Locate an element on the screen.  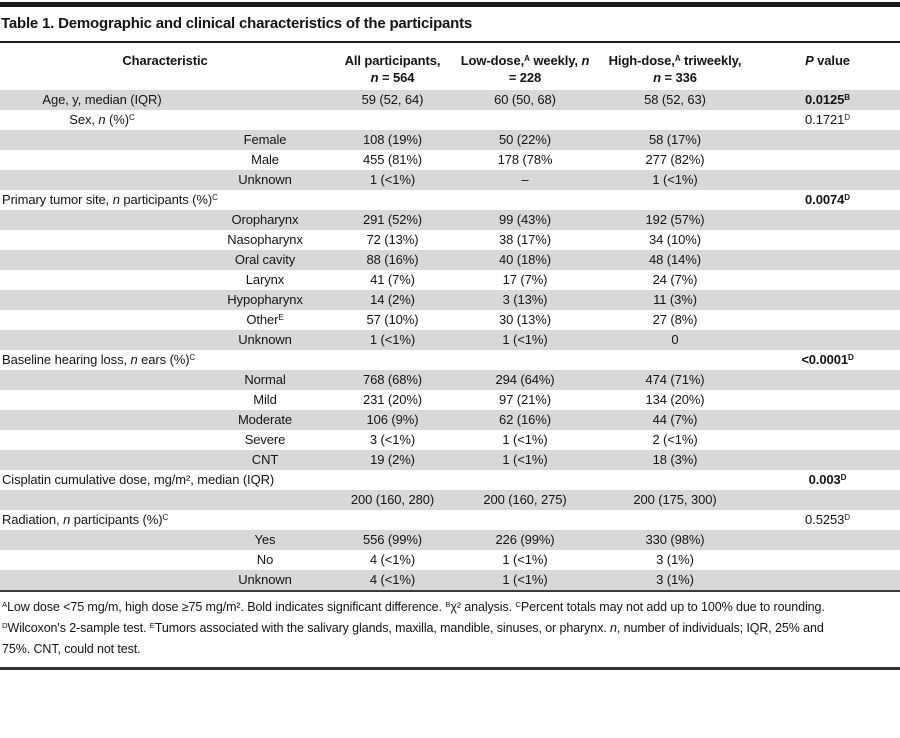
value-cell: 62 (16%) is located at coordinates (525, 419).